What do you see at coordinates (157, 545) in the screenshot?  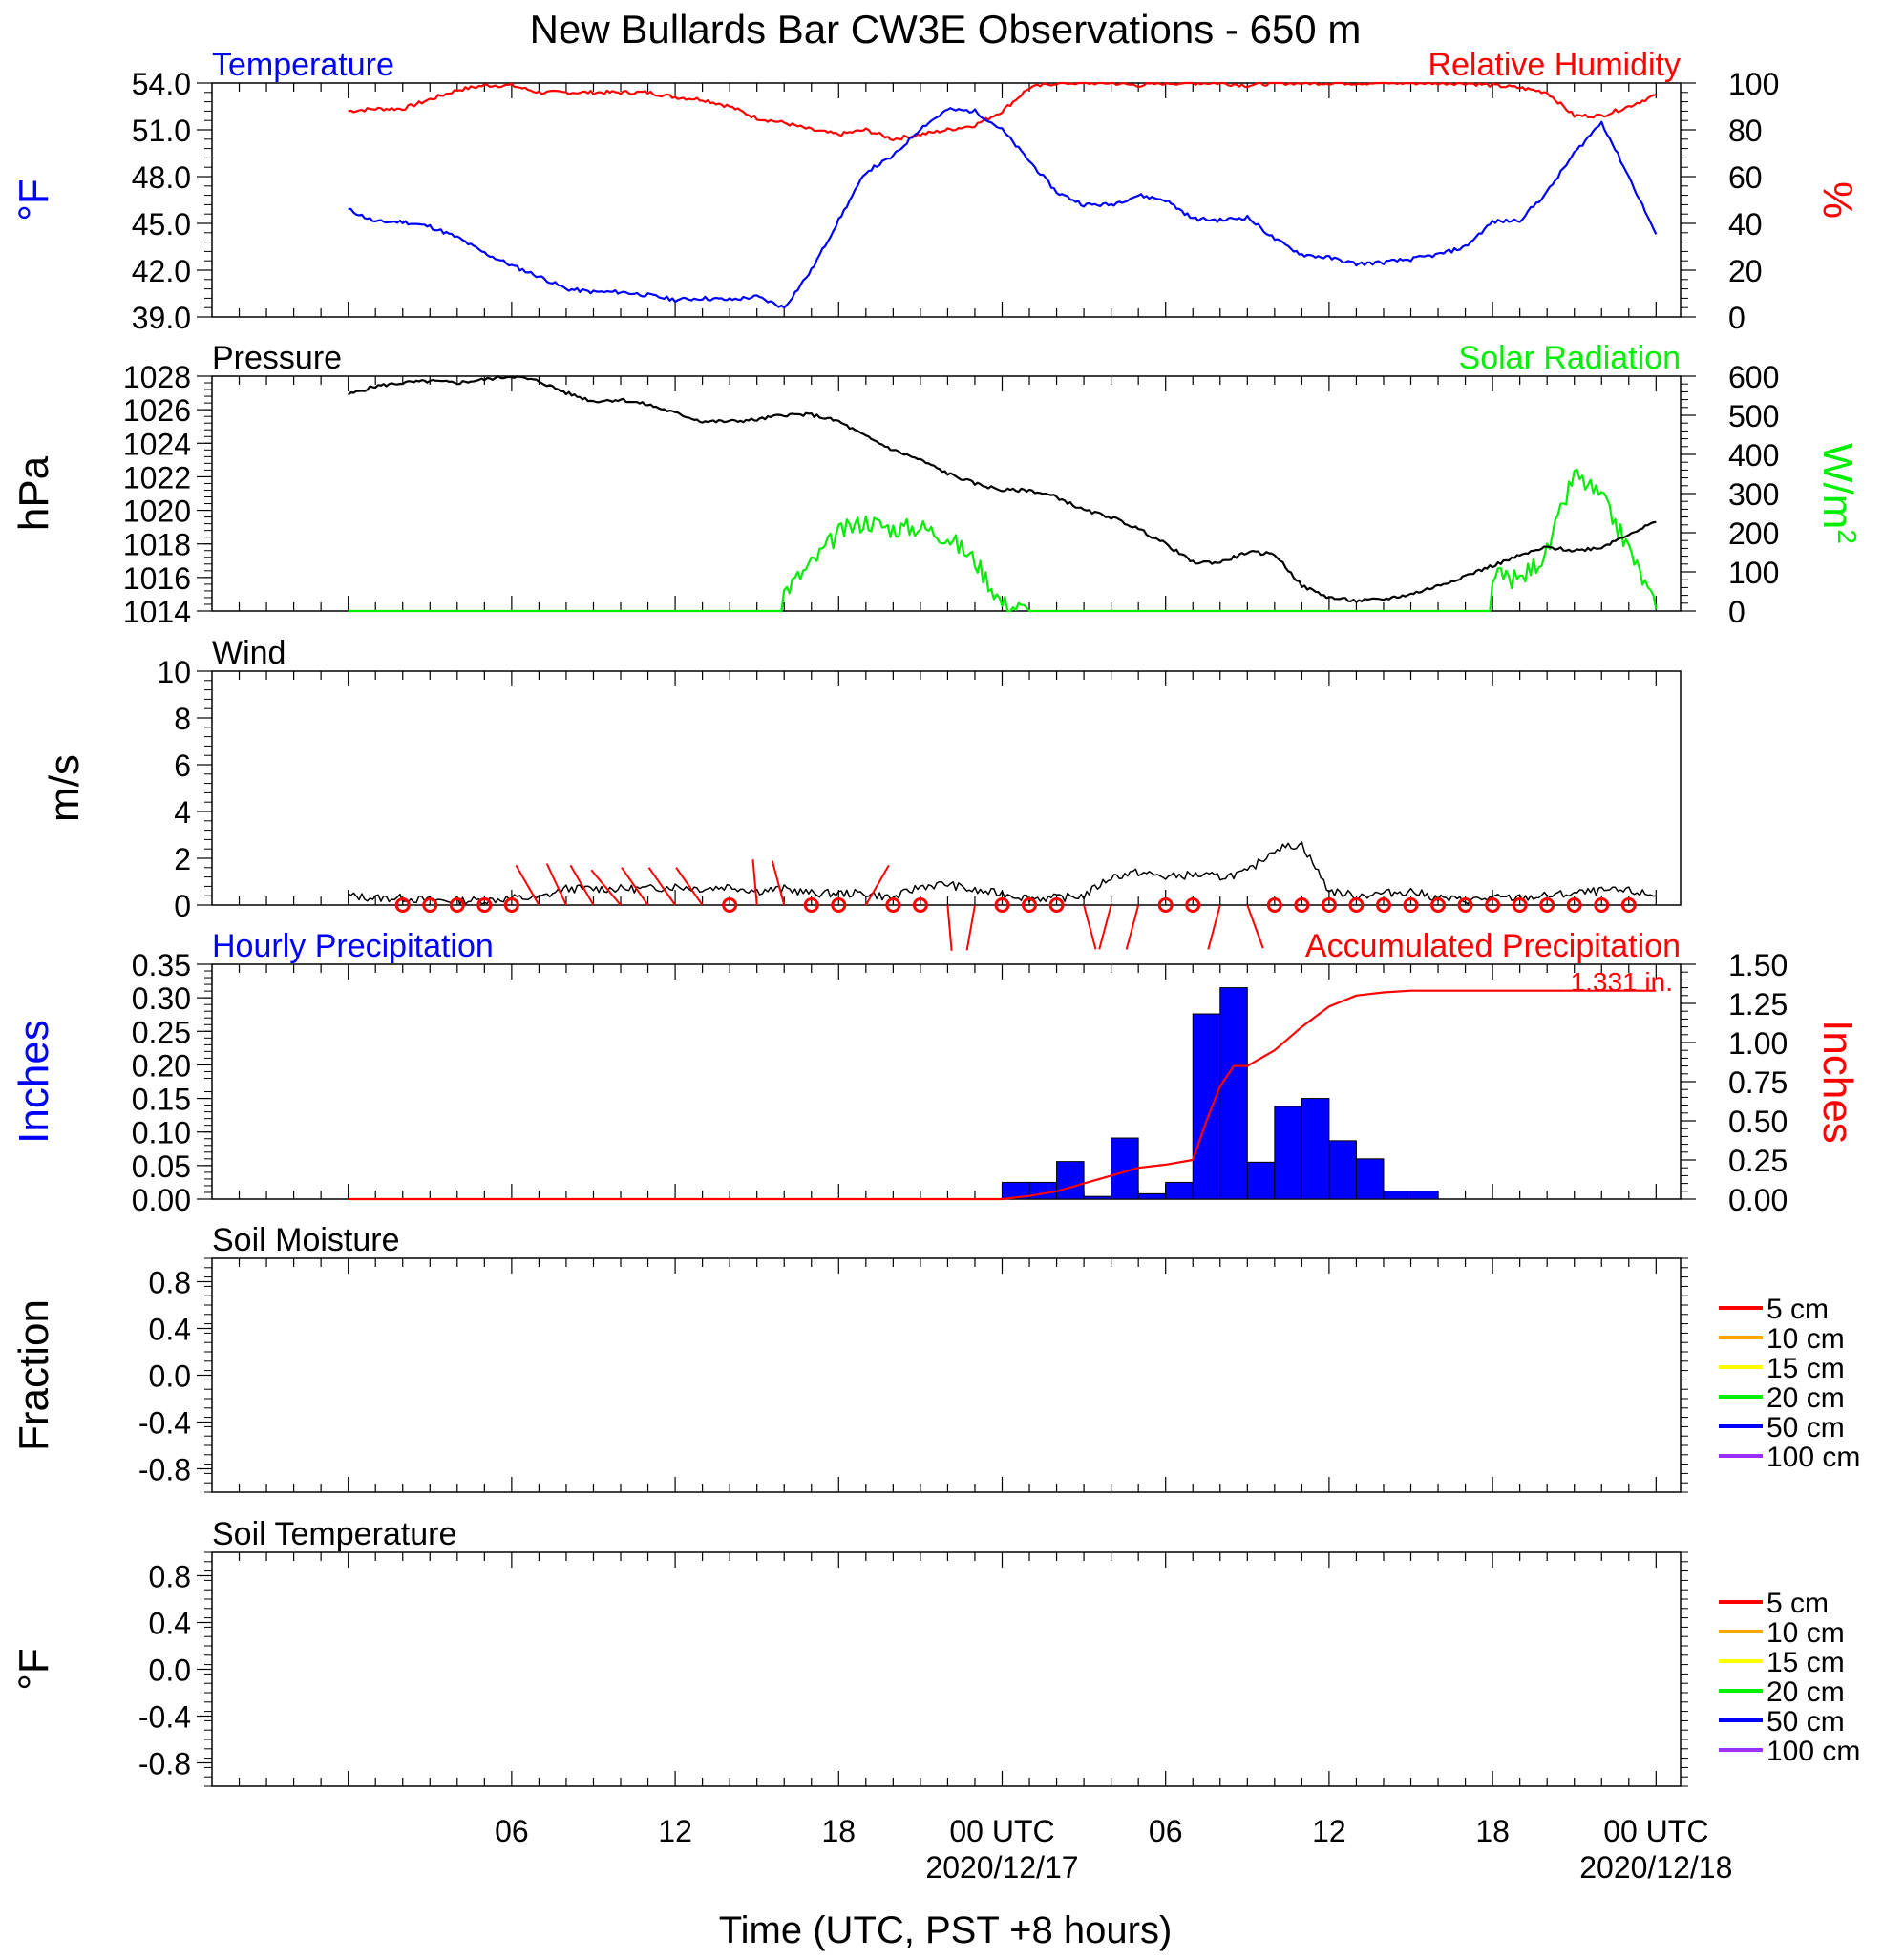 I see `pressure-y-tick-label: 1018` at bounding box center [157, 545].